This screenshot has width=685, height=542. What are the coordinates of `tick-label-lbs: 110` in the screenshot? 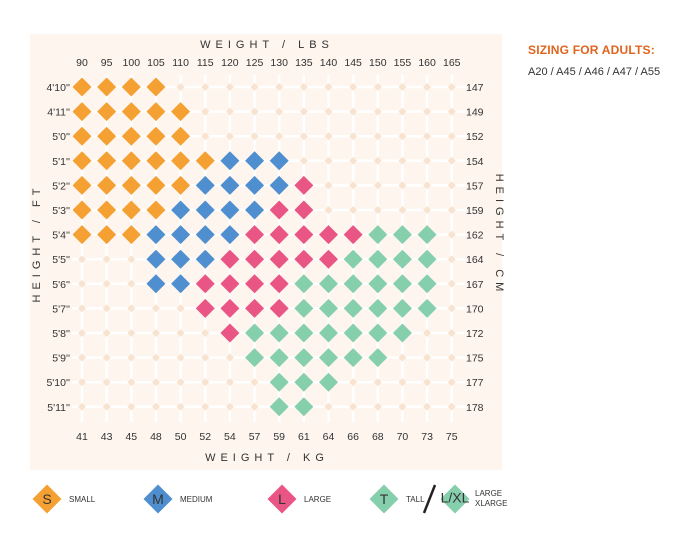 It's located at (180, 63).